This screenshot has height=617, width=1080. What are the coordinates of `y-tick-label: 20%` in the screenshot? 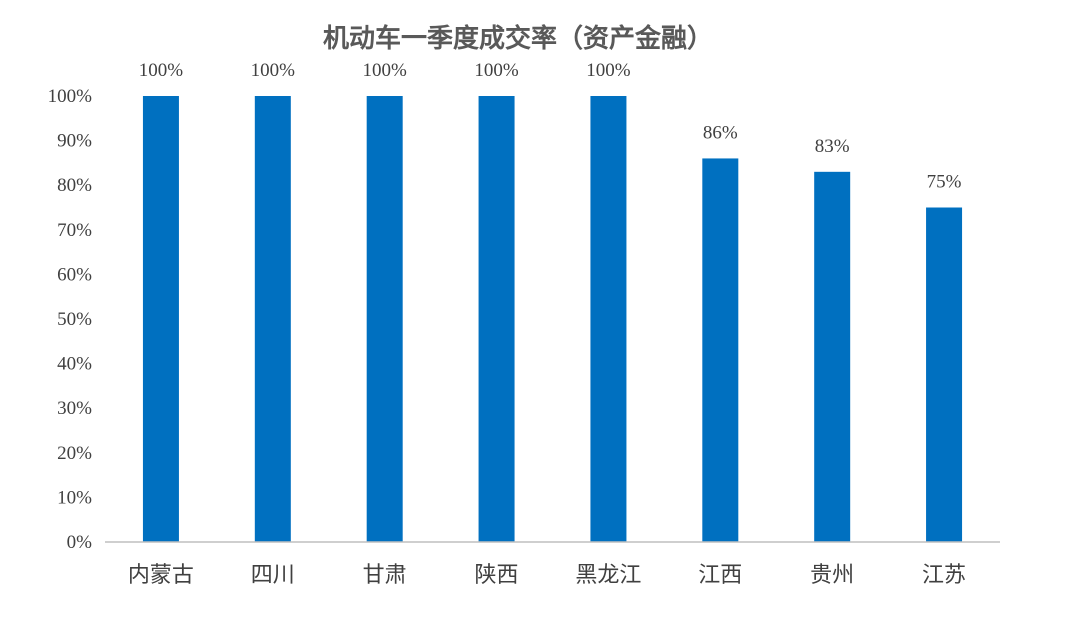 It's located at (74, 453).